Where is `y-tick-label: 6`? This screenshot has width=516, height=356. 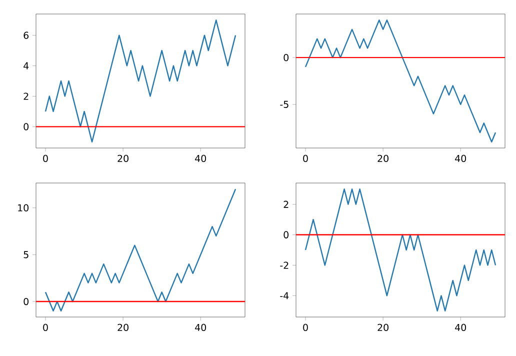
y-tick-label: 6 is located at coordinates (26, 35).